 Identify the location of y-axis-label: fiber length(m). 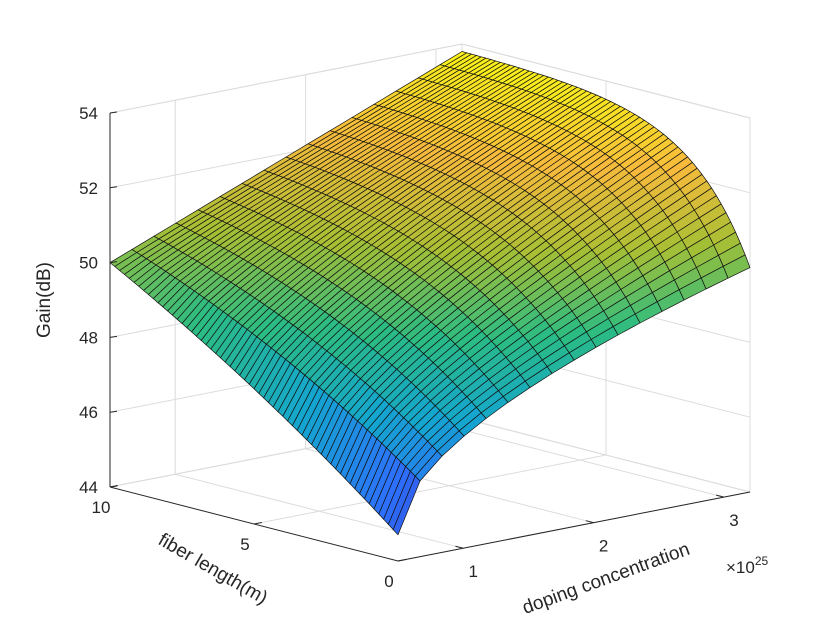
(212, 569).